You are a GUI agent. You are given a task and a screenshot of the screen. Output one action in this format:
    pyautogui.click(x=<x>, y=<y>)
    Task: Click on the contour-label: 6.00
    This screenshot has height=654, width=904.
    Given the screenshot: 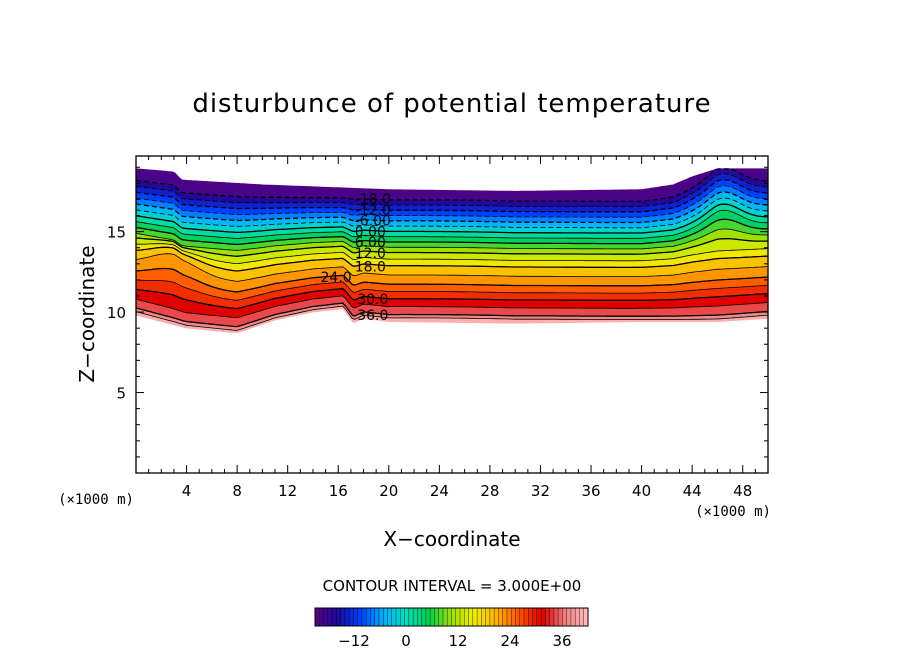 What is the action you would take?
    pyautogui.click(x=370, y=243)
    